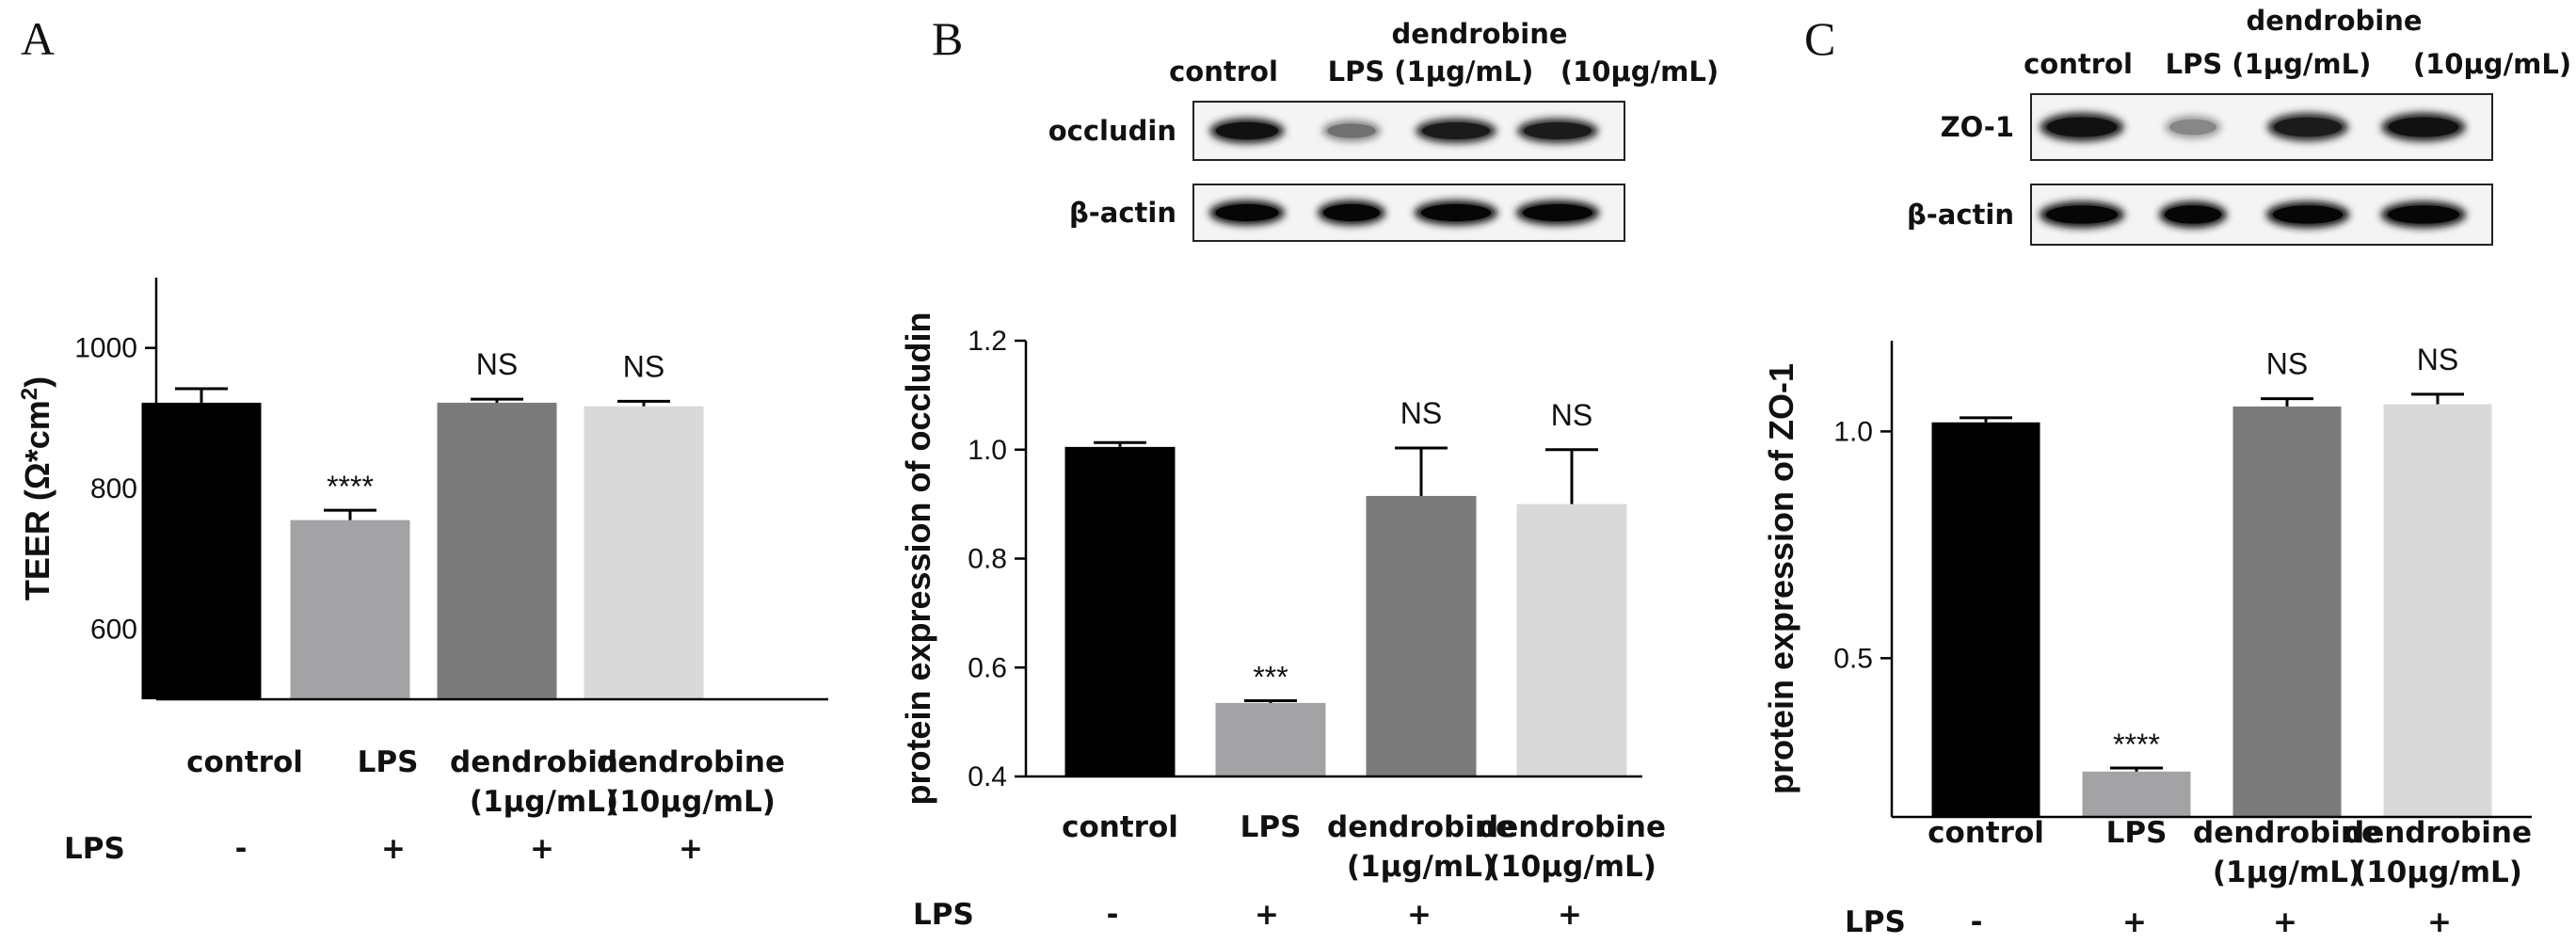  What do you see at coordinates (947, 38) in the screenshot?
I see `panel-letter-b: B` at bounding box center [947, 38].